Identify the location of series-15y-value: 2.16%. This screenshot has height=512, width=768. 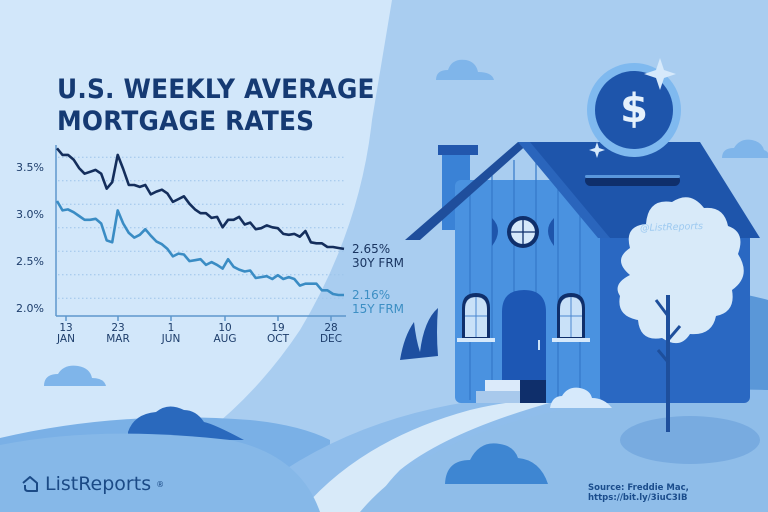
(371, 295).